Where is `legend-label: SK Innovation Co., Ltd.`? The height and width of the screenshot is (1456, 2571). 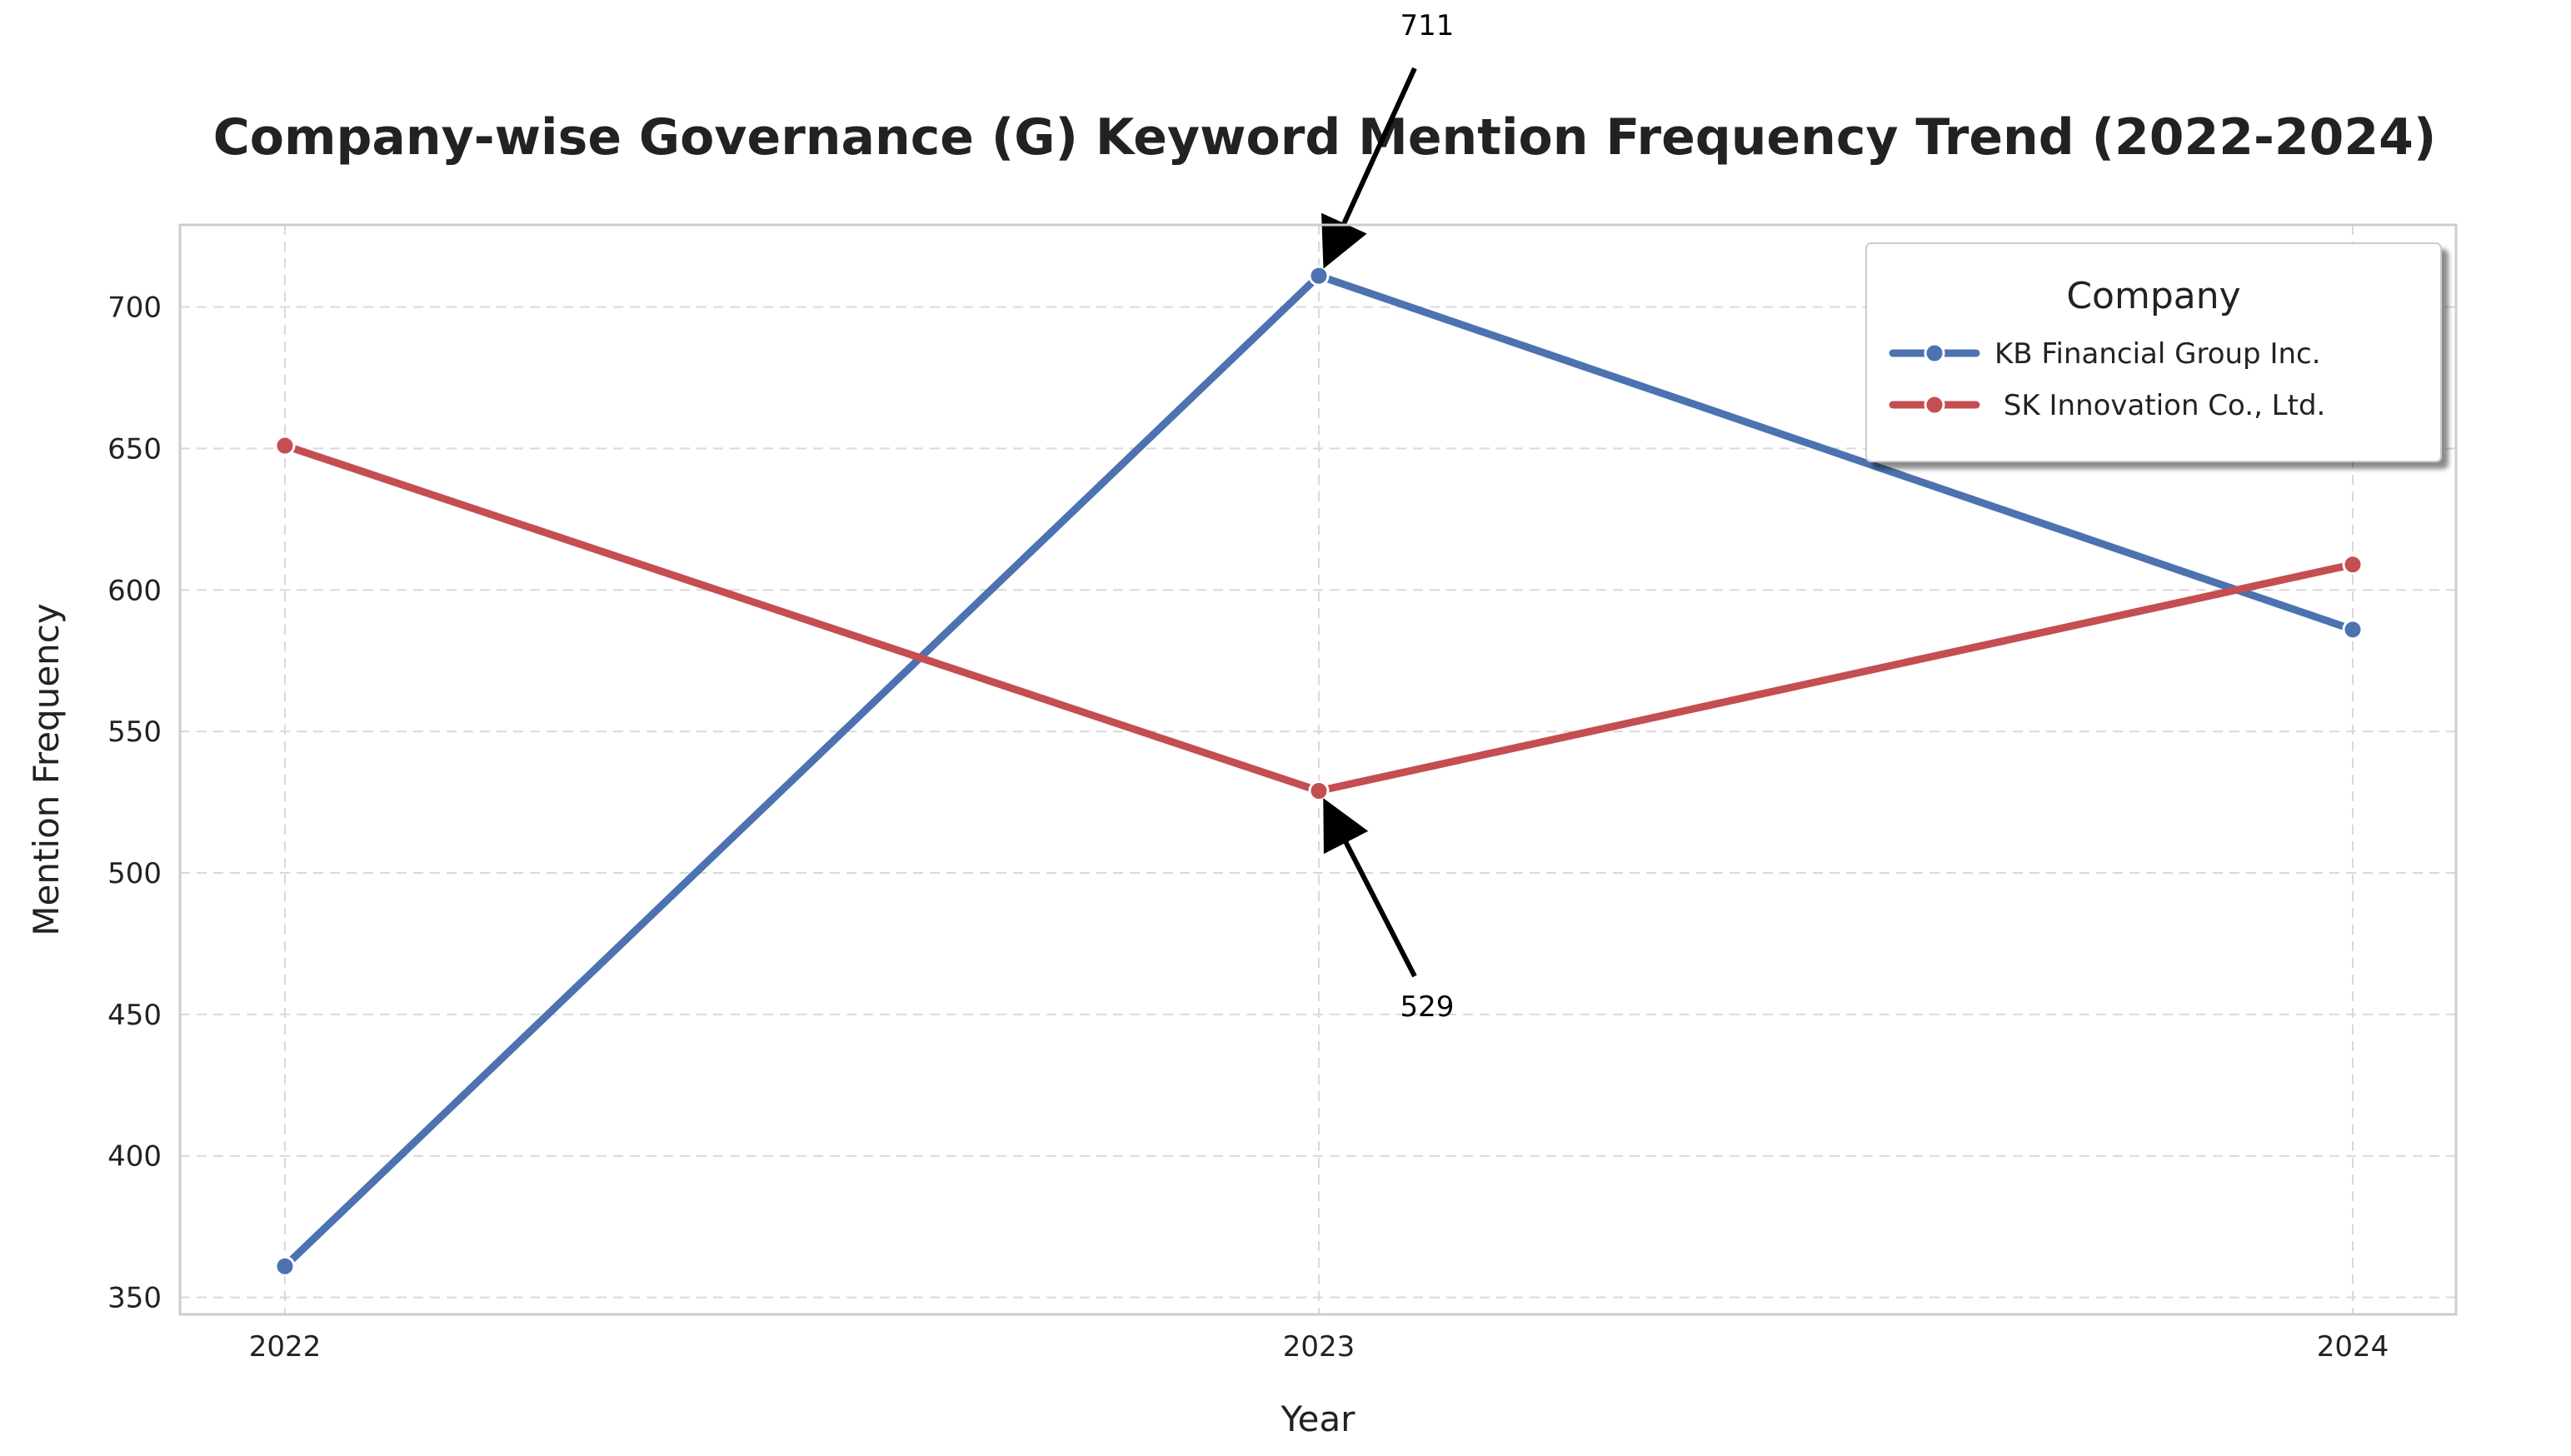
legend-label: SK Innovation Co., Ltd. is located at coordinates (2159, 405).